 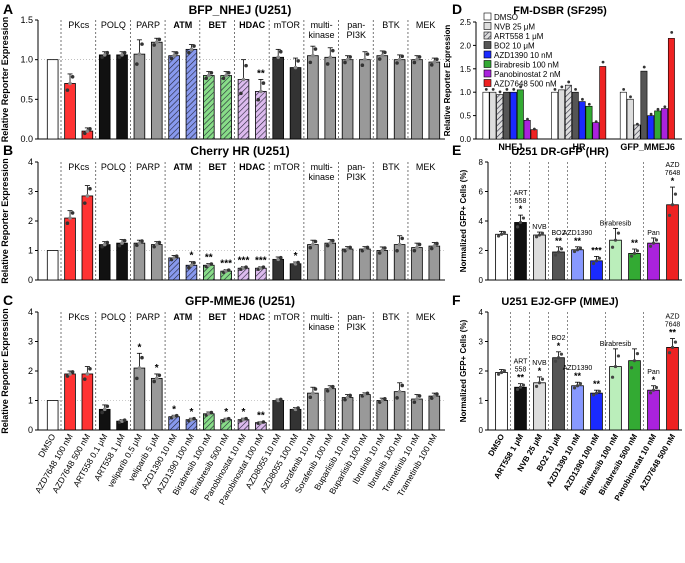 What do you see at coordinates (653, 233) in the screenshot?
I see `group-annotation: Pan` at bounding box center [653, 233].